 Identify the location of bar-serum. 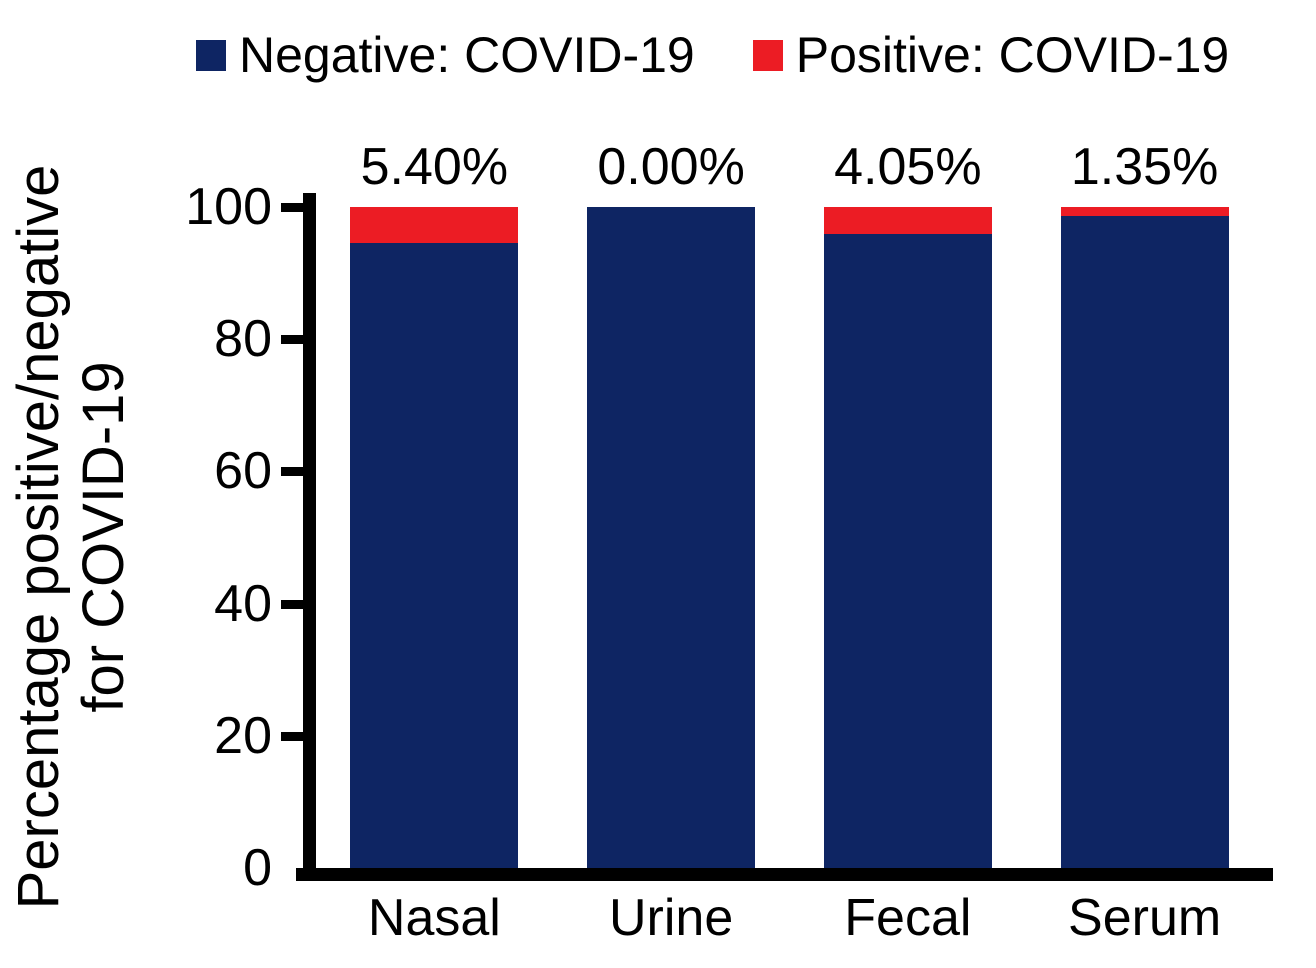
(1144, 537).